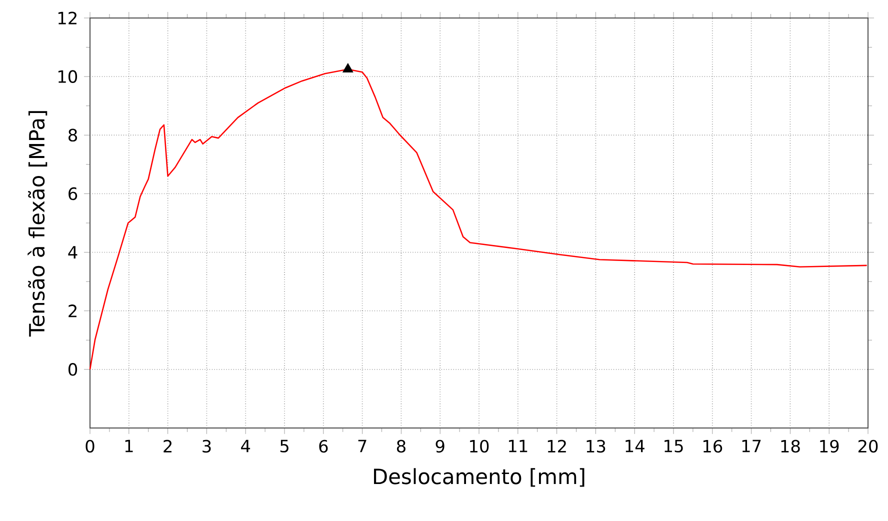  Describe the element at coordinates (751, 446) in the screenshot. I see `x-tick-label: 17` at that location.